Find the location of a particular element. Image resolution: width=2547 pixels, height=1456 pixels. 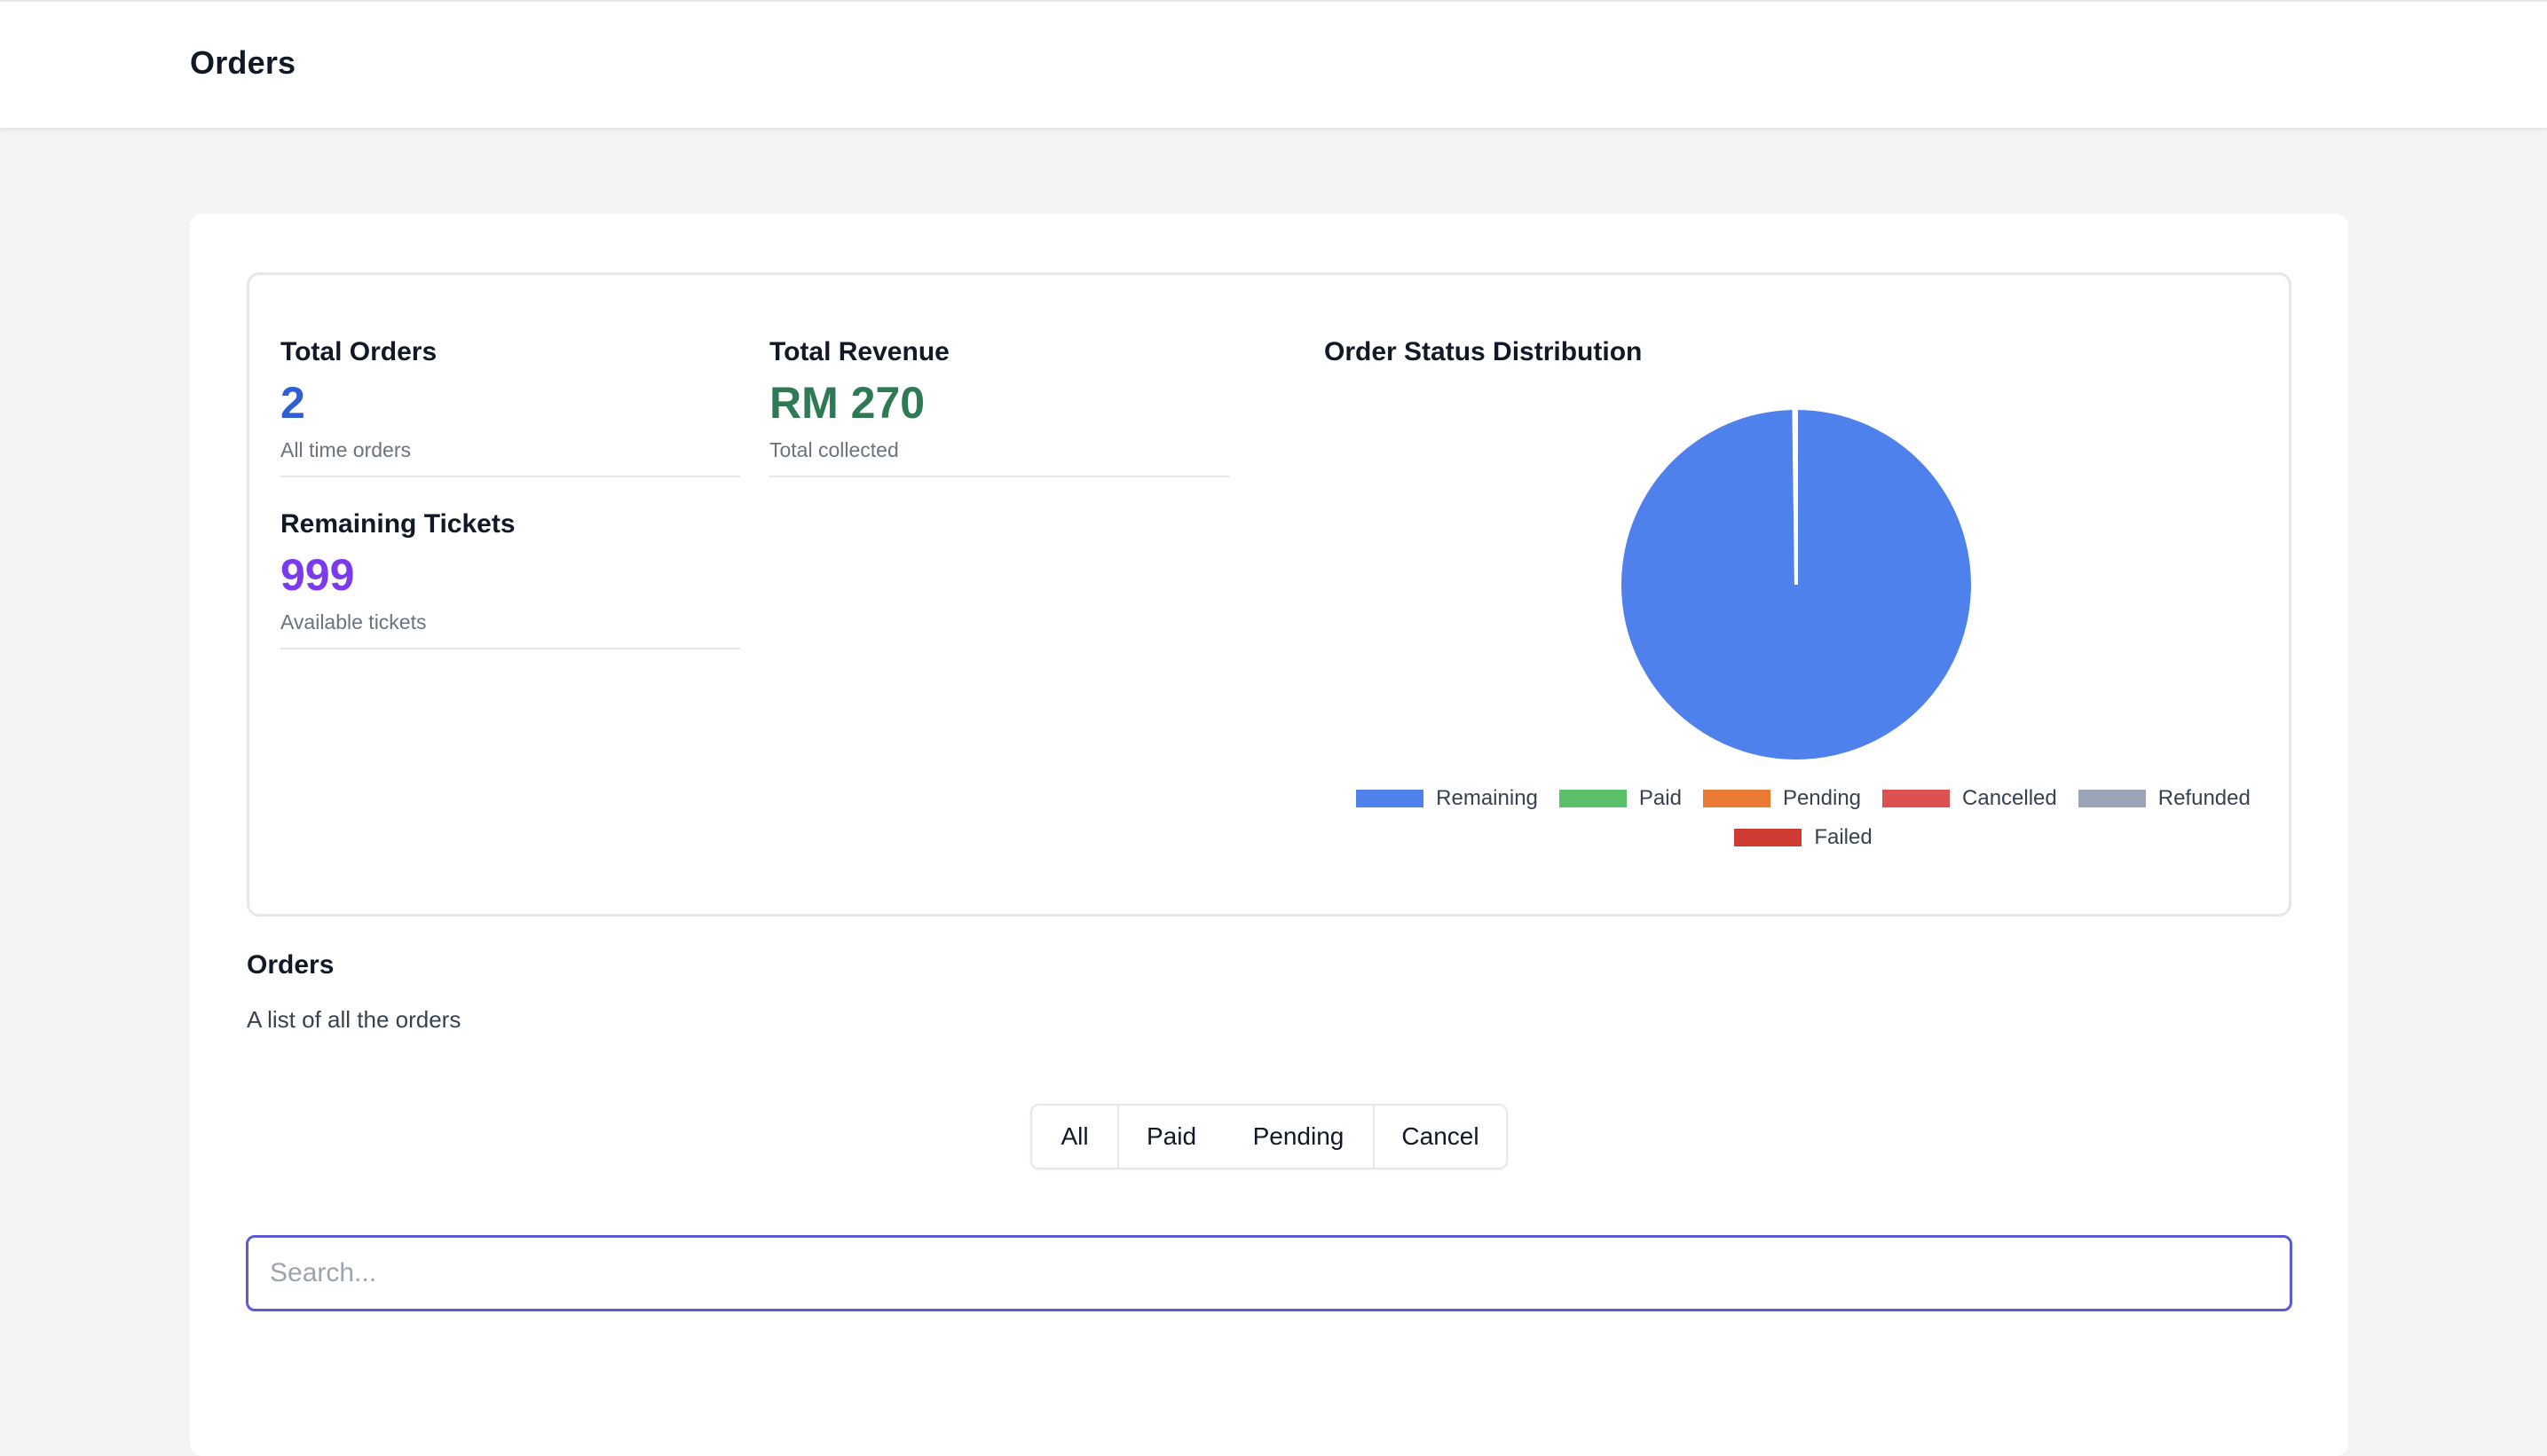

status-pie-chart is located at coordinates (1796, 584).